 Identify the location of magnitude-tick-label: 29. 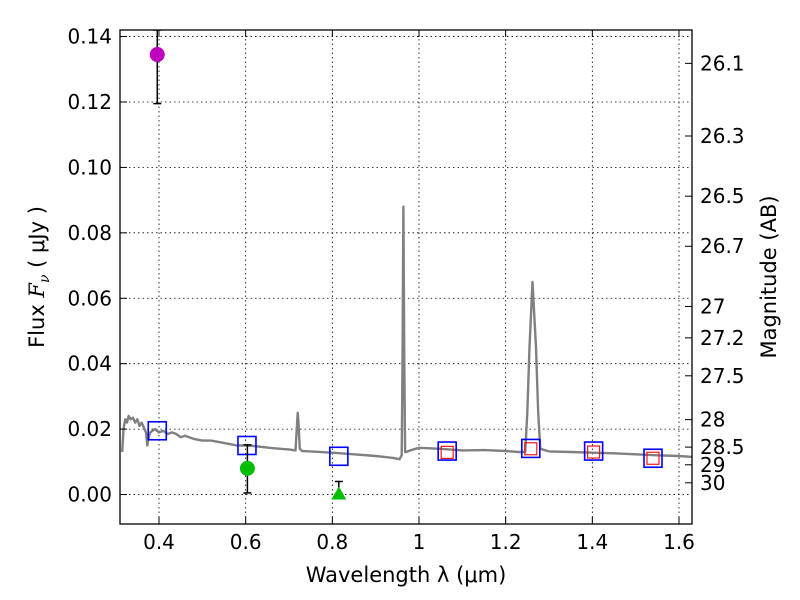
(712, 465).